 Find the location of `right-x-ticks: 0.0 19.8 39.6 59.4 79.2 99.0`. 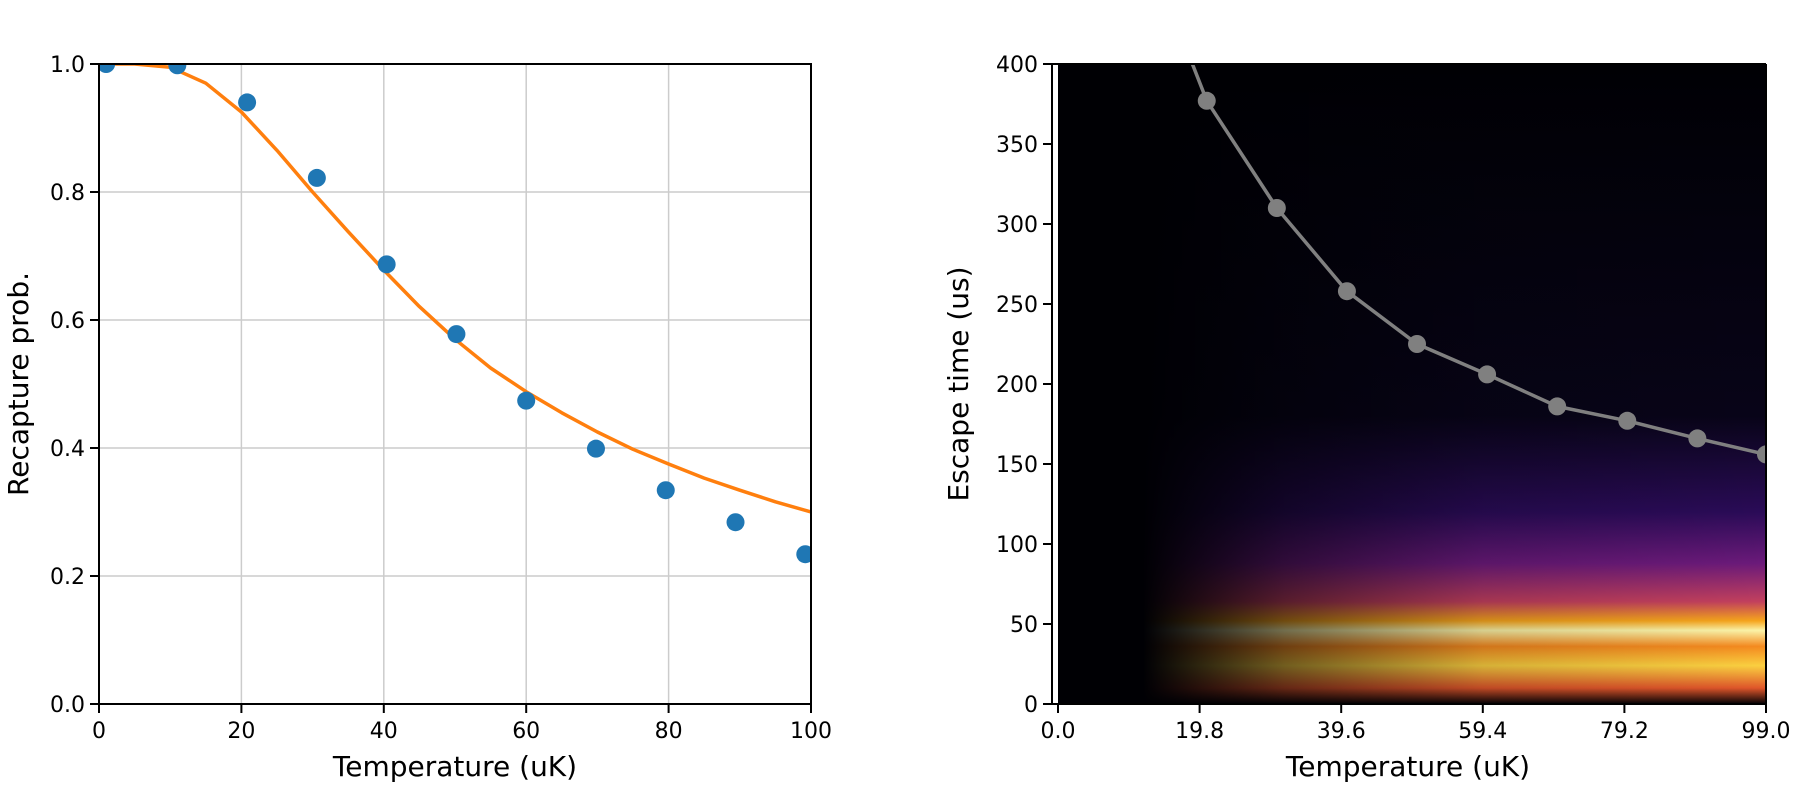

right-x-ticks: 0.0 19.8 39.6 59.4 79.2 99.0 is located at coordinates (1416, 724).